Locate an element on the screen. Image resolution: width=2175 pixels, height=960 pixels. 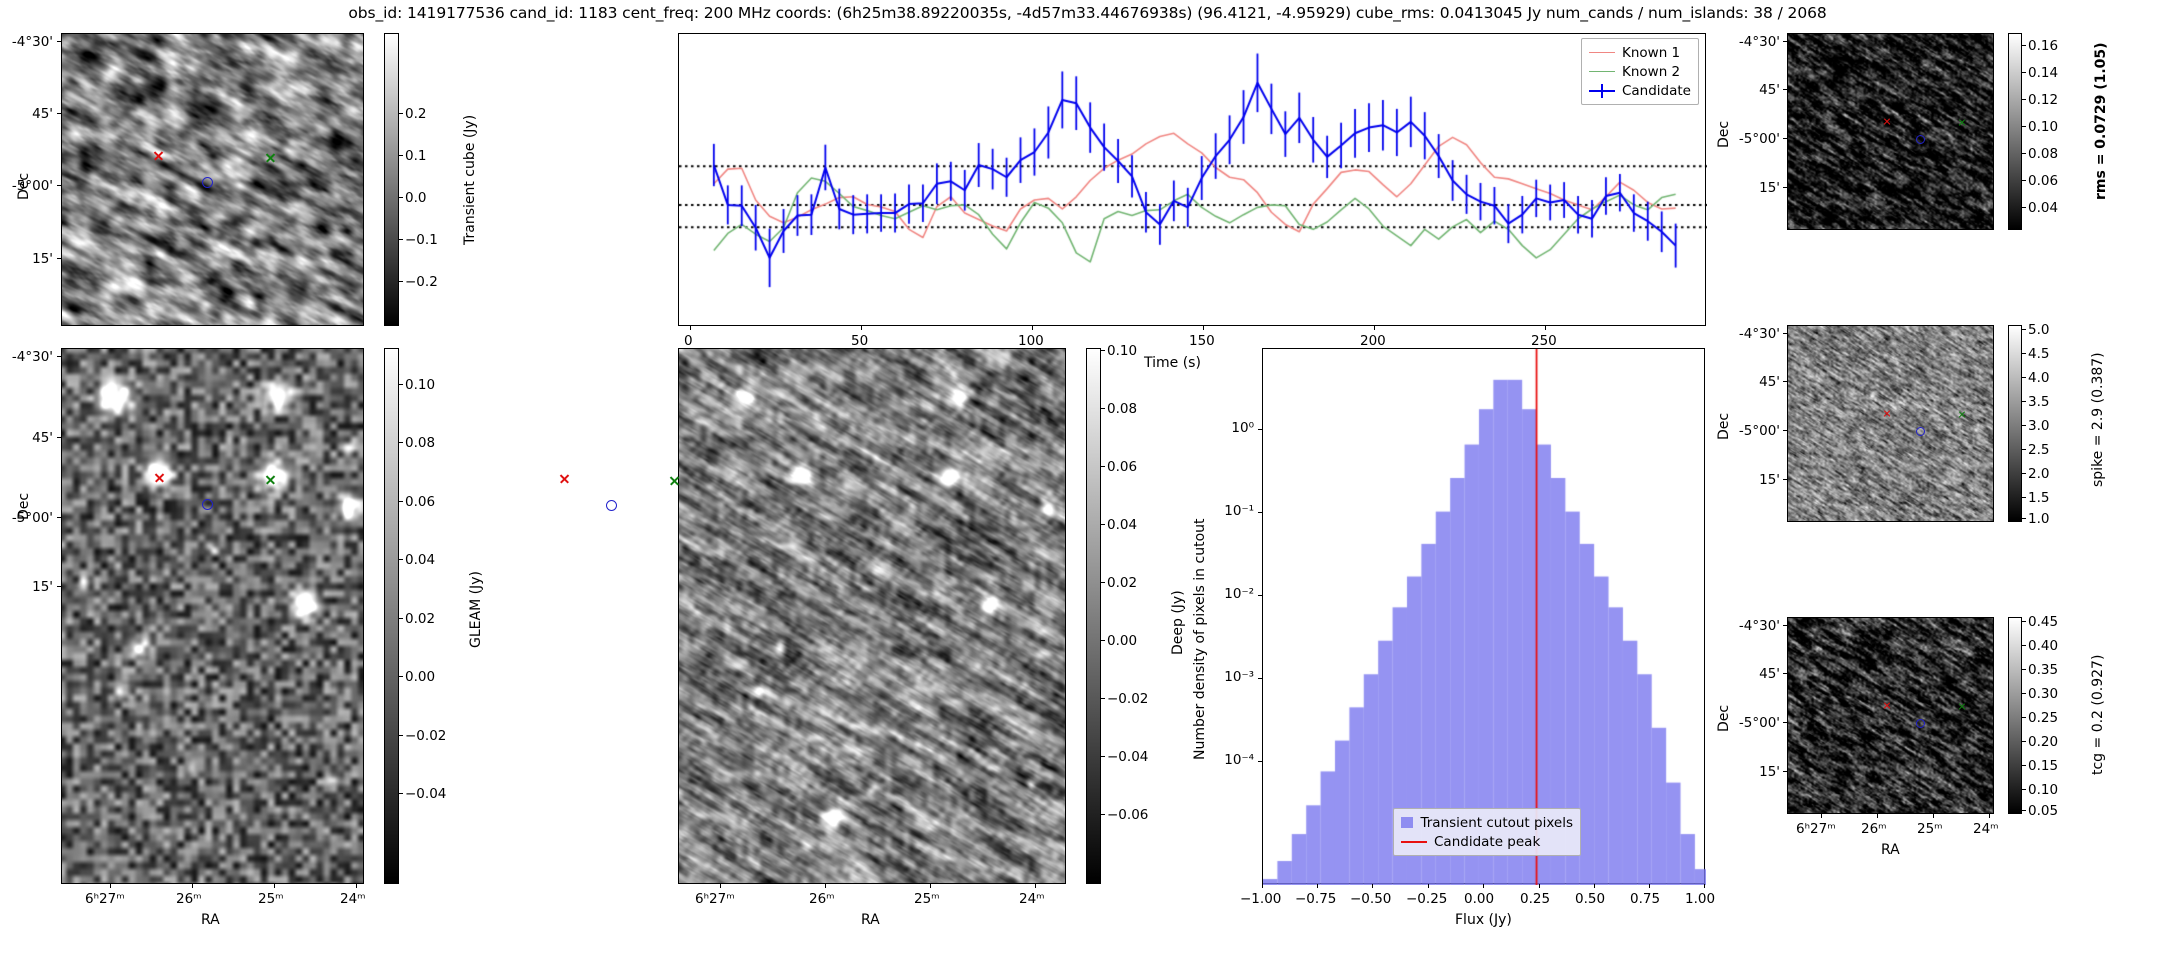
colorbar-tick-label: 2.0 is located at coordinates (2039, 474).